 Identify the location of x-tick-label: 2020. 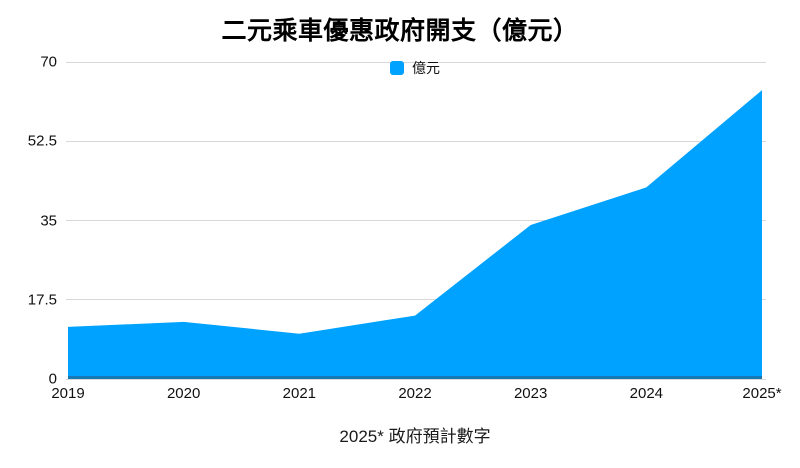
(183, 393).